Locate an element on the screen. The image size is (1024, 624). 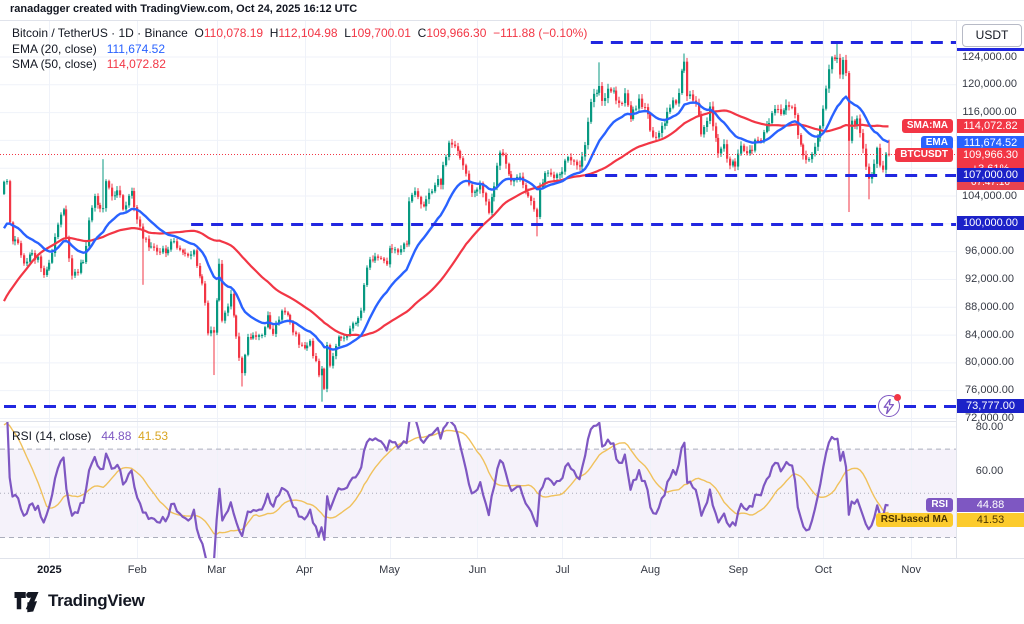
lightning-bolt-icon is located at coordinates (888, 407).